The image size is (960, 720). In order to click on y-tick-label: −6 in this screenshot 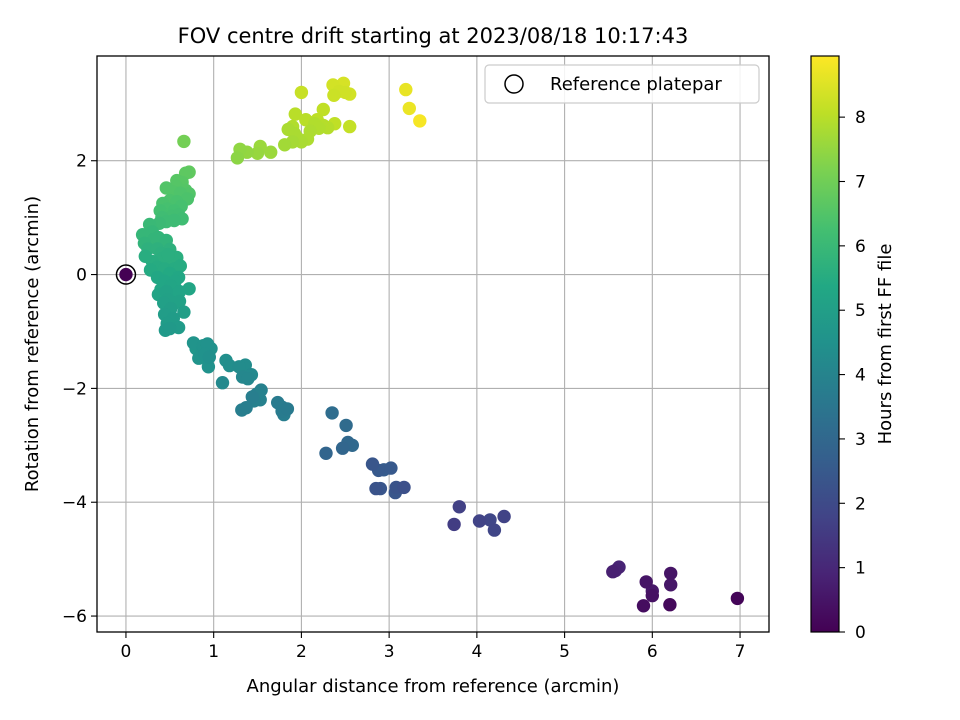, I will do `click(74, 617)`.